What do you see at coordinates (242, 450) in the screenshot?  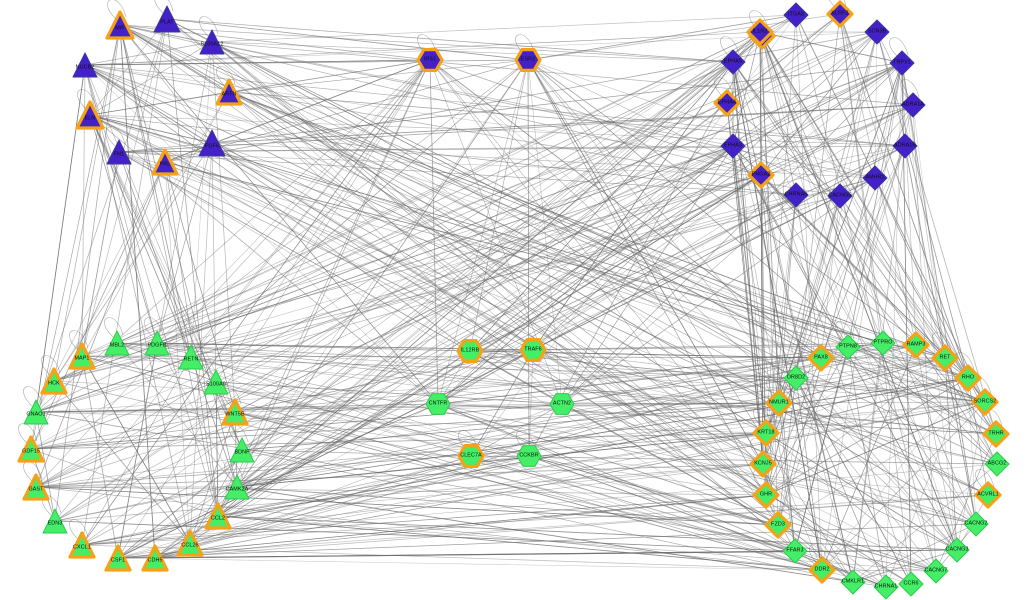 I see `graph-node-bdnf: BDNF` at bounding box center [242, 450].